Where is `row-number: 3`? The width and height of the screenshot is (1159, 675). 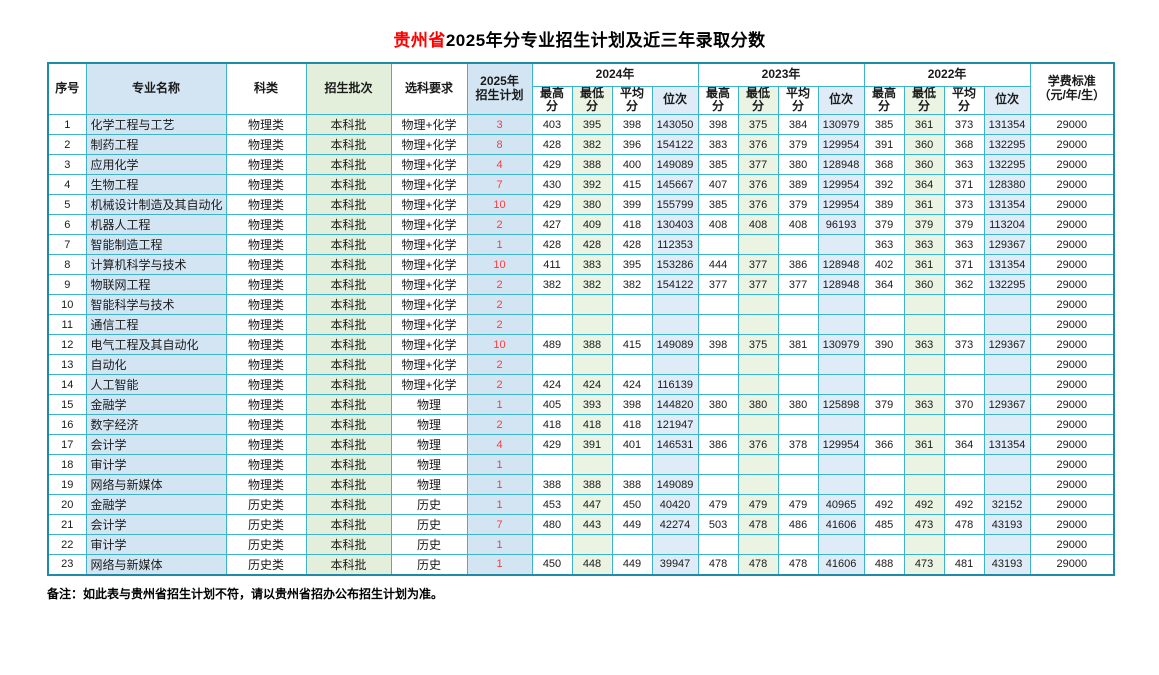 row-number: 3 is located at coordinates (67, 165).